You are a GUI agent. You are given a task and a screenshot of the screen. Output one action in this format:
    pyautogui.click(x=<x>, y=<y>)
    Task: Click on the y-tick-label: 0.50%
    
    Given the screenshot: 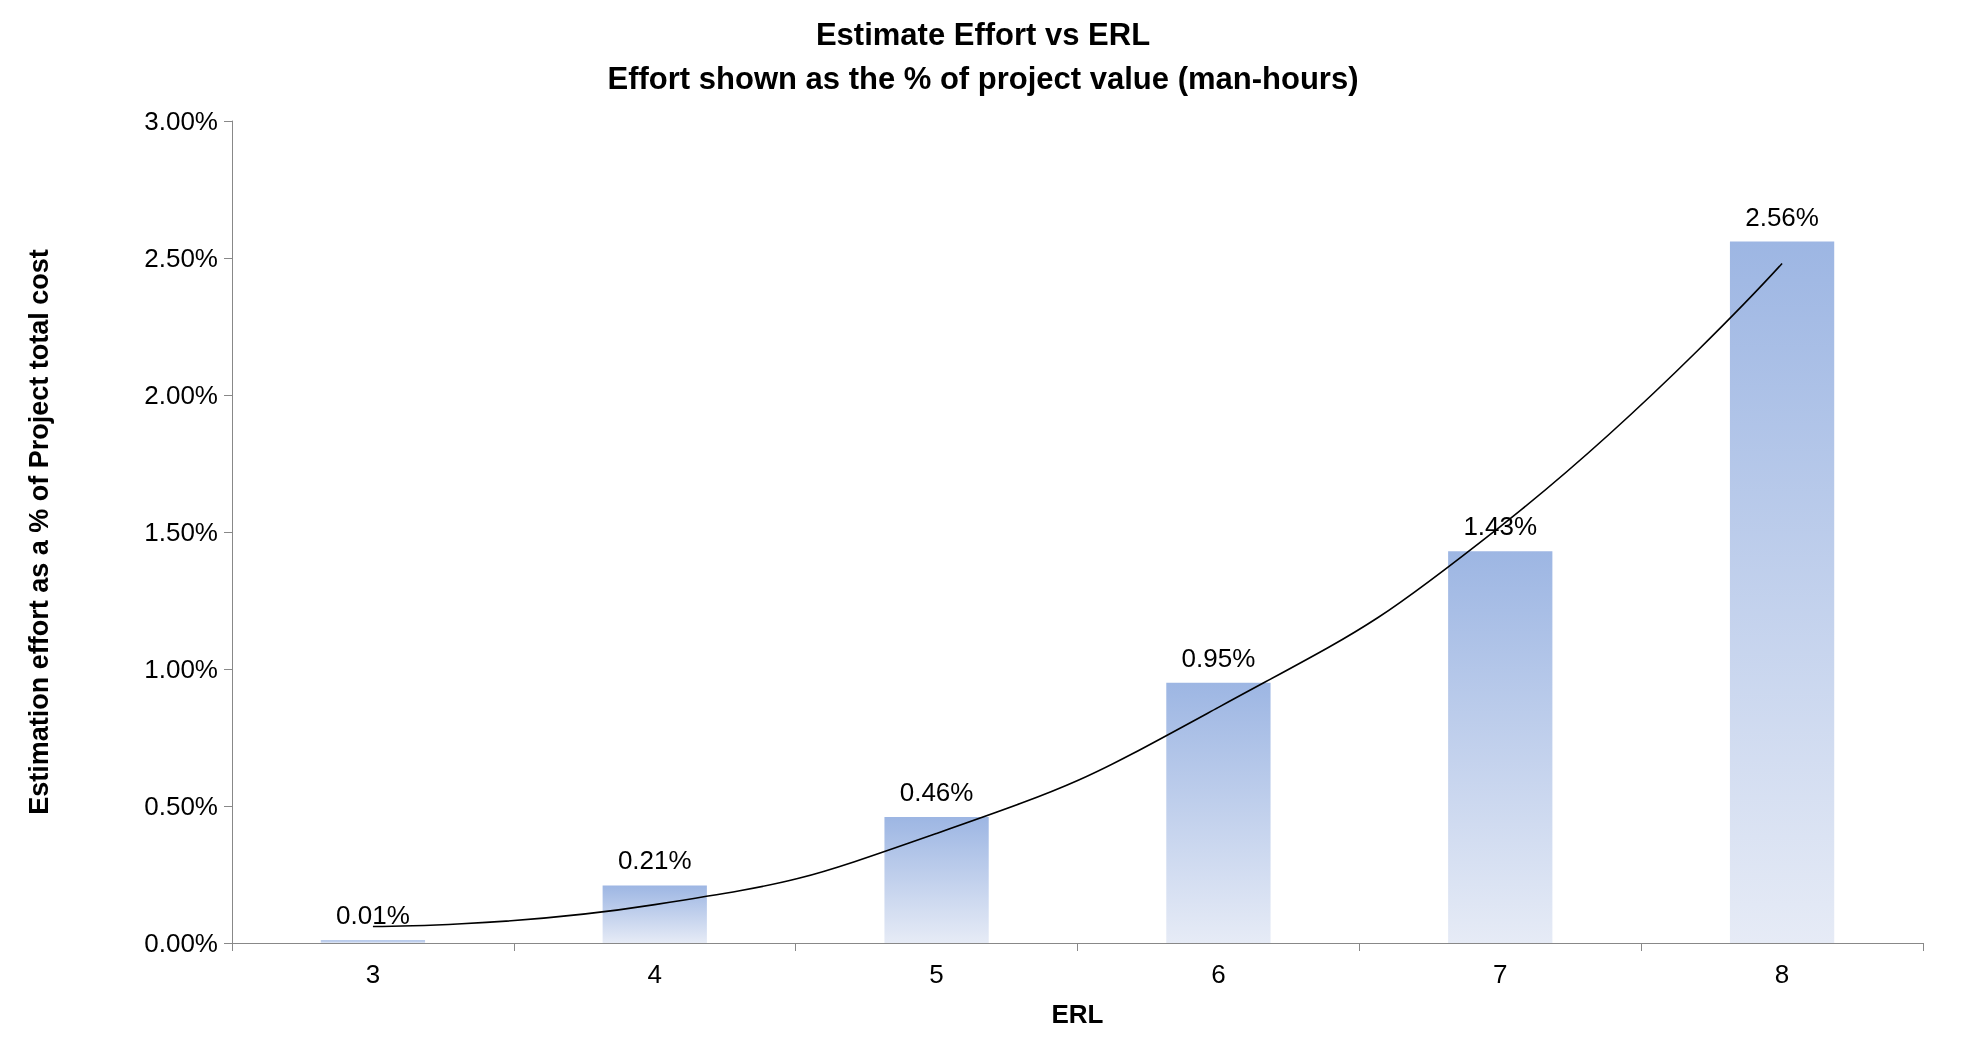 What is the action you would take?
    pyautogui.click(x=181, y=806)
    